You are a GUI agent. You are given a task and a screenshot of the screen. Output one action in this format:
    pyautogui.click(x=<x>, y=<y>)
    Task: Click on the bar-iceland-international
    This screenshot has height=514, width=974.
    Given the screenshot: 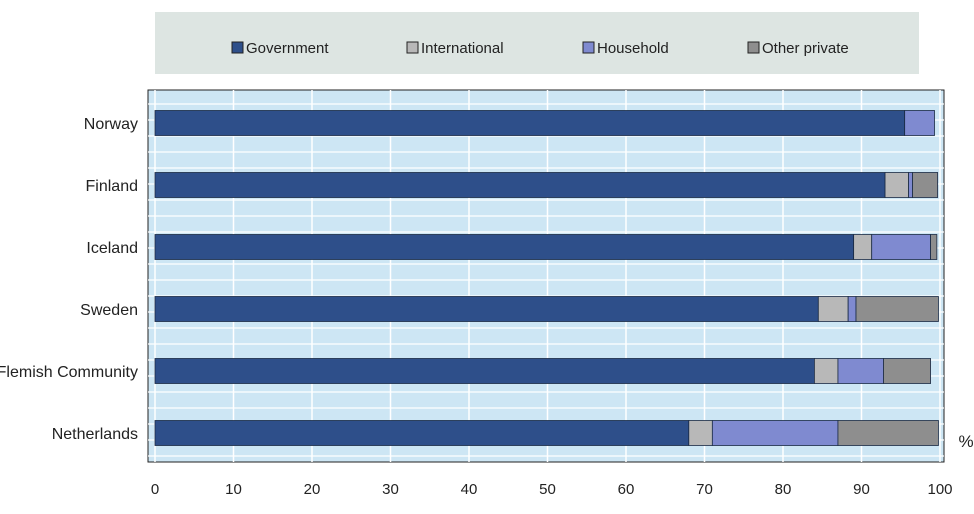 What is the action you would take?
    pyautogui.click(x=863, y=247)
    